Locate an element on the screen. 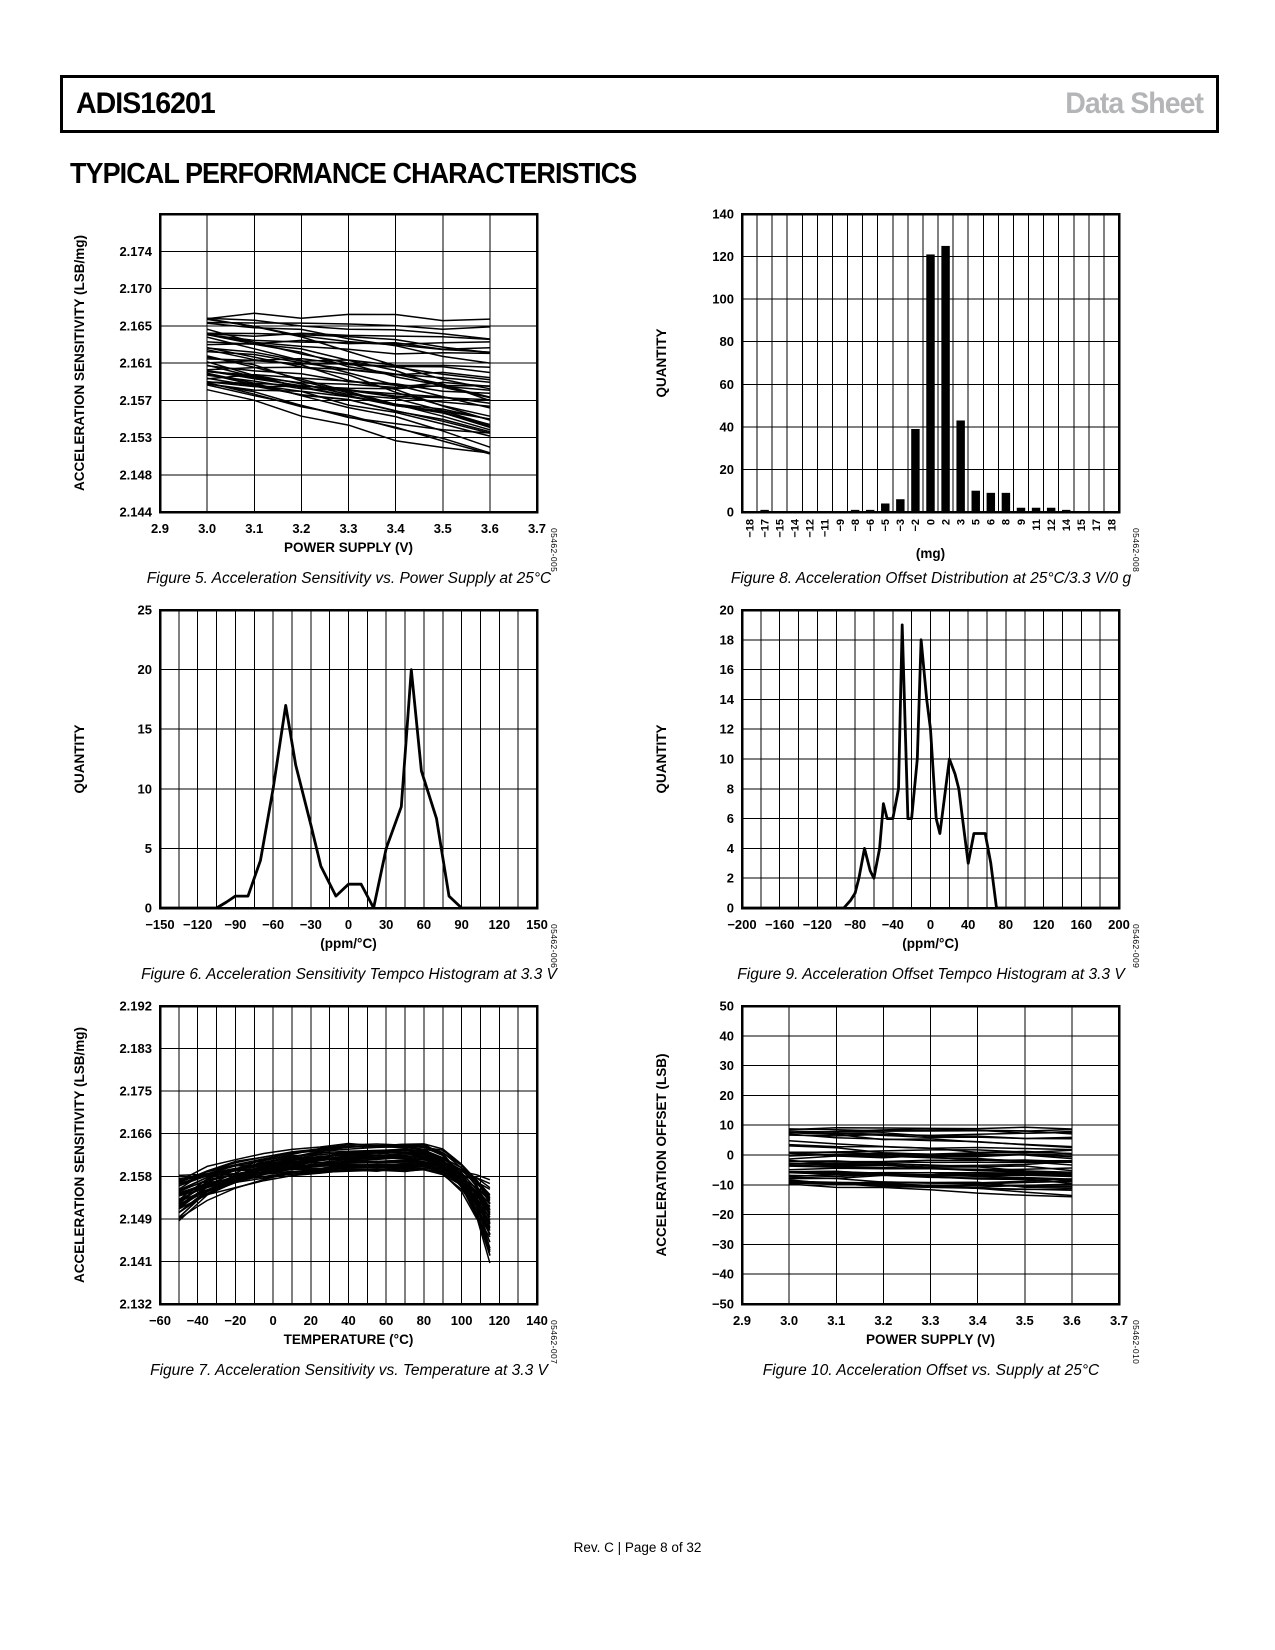 This screenshot has height=1650, width=1275. svg-text: (mg) is located at coordinates (930, 553).